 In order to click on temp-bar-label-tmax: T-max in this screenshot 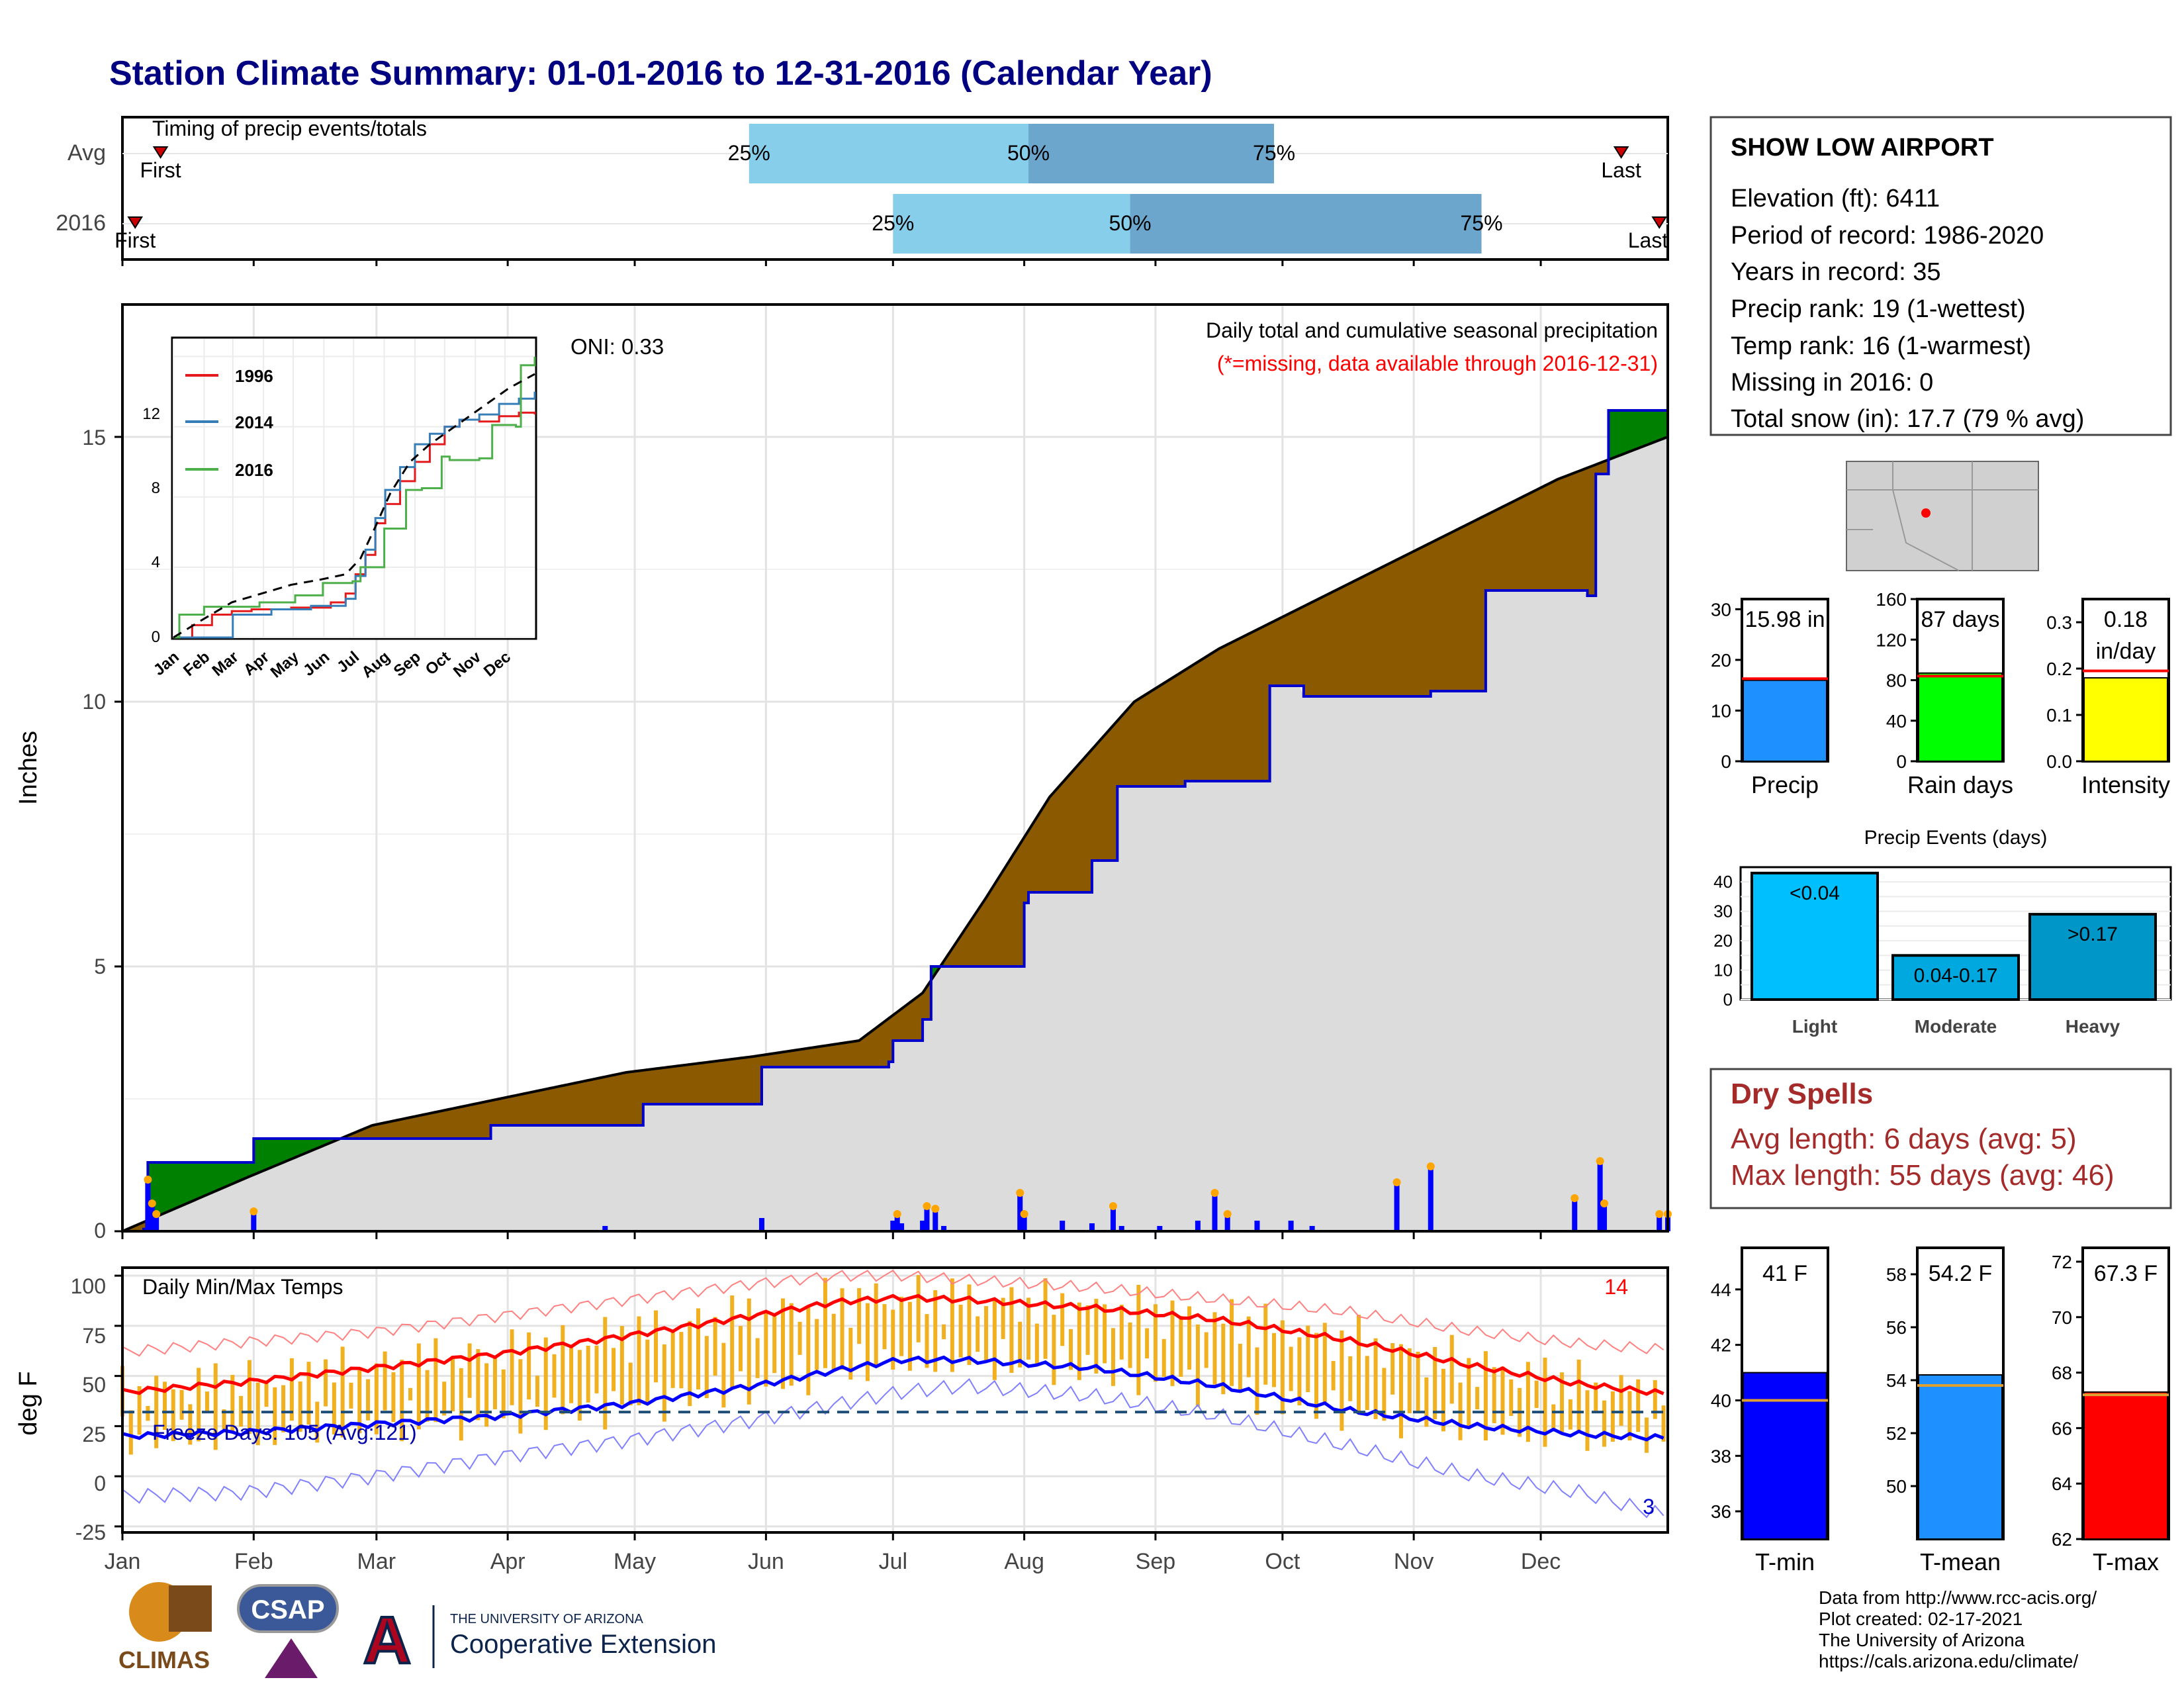, I will do `click(2126, 1561)`.